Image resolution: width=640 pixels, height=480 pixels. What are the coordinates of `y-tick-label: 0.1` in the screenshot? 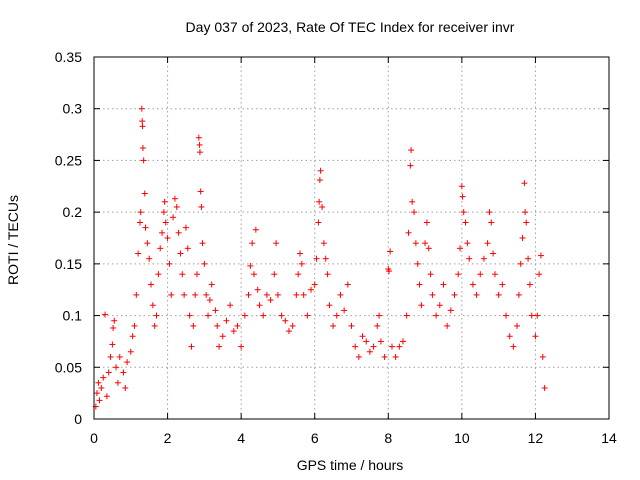 It's located at (73, 316).